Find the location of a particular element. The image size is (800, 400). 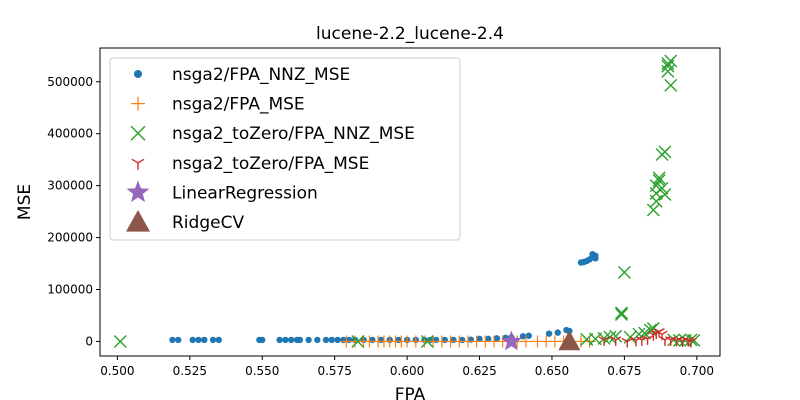

y-tick-label: 200000 is located at coordinates (70, 238).